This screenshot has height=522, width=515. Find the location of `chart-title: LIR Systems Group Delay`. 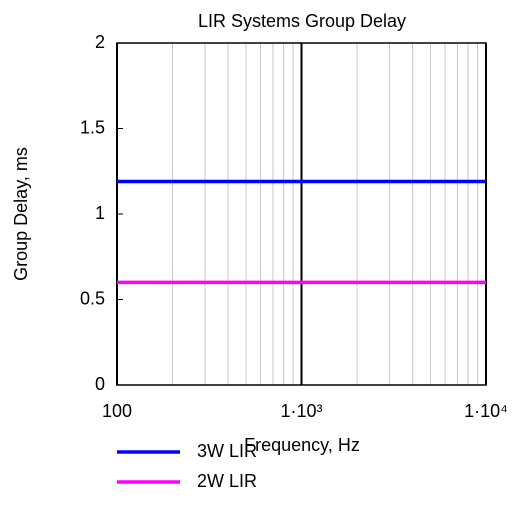

chart-title: LIR Systems Group Delay is located at coordinates (302, 21).